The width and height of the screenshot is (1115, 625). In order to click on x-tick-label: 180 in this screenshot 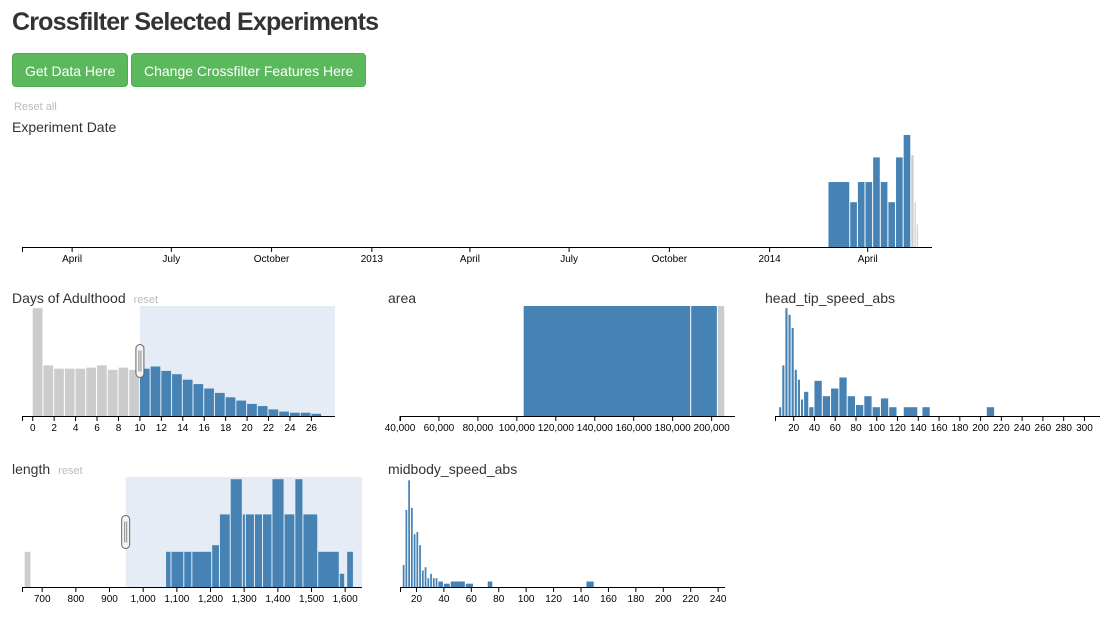, I will do `click(959, 428)`.